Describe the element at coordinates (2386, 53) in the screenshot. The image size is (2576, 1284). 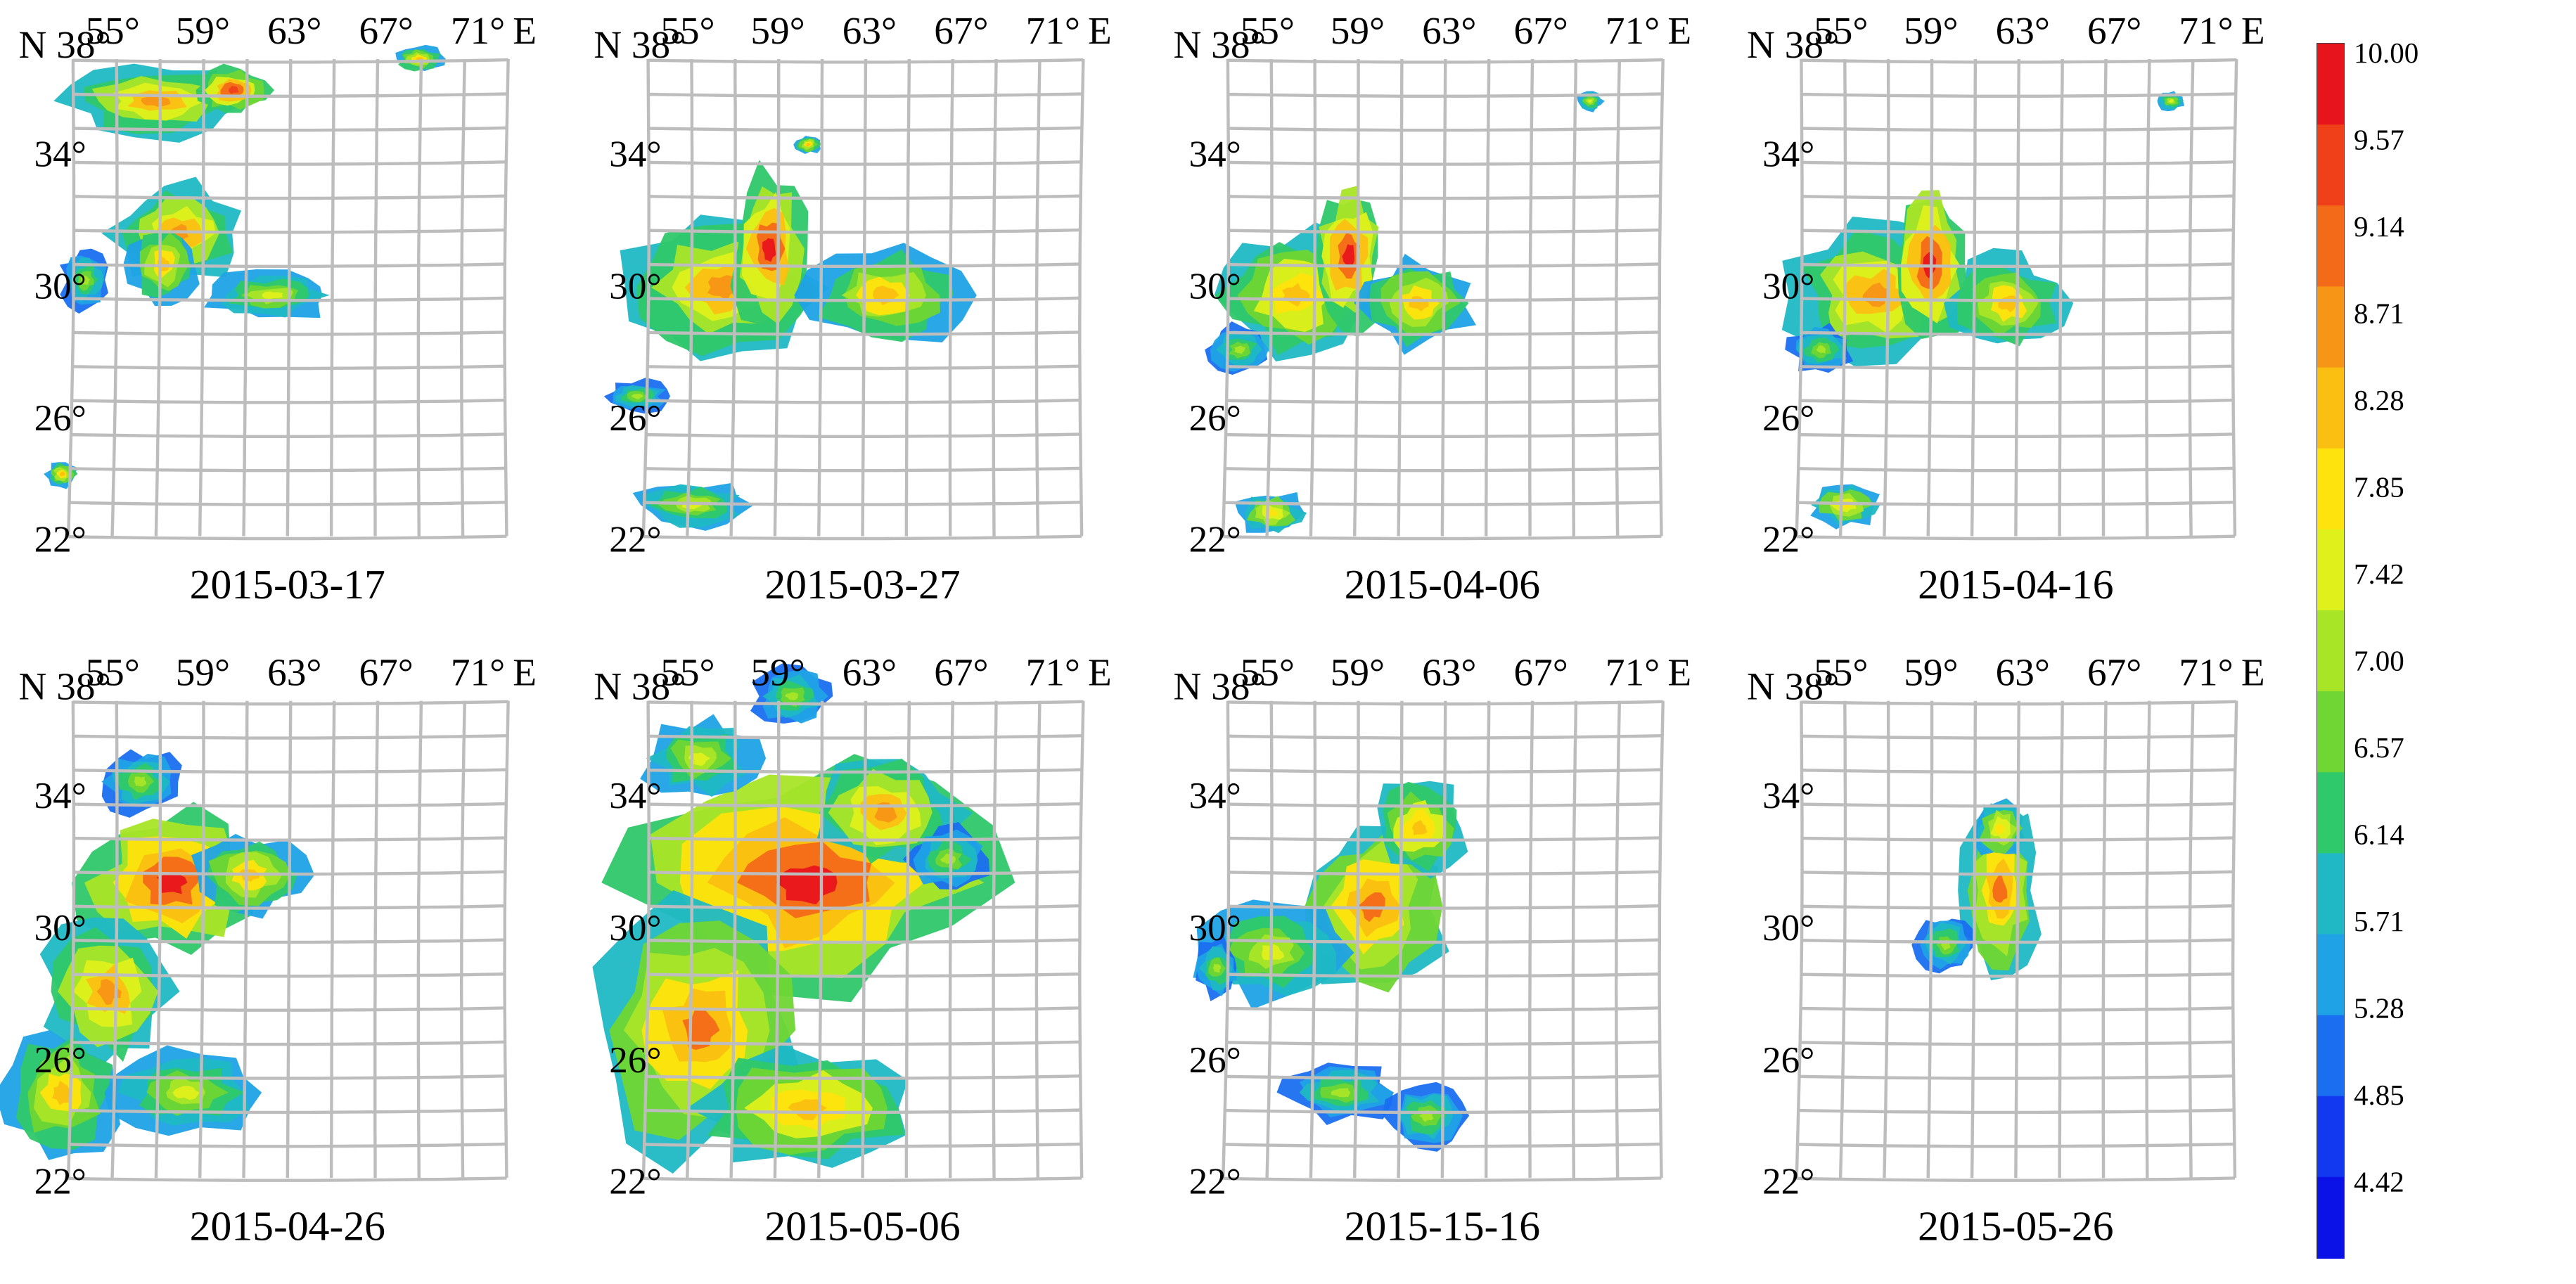
I see `colorbar-tick-label: 10.00` at that location.